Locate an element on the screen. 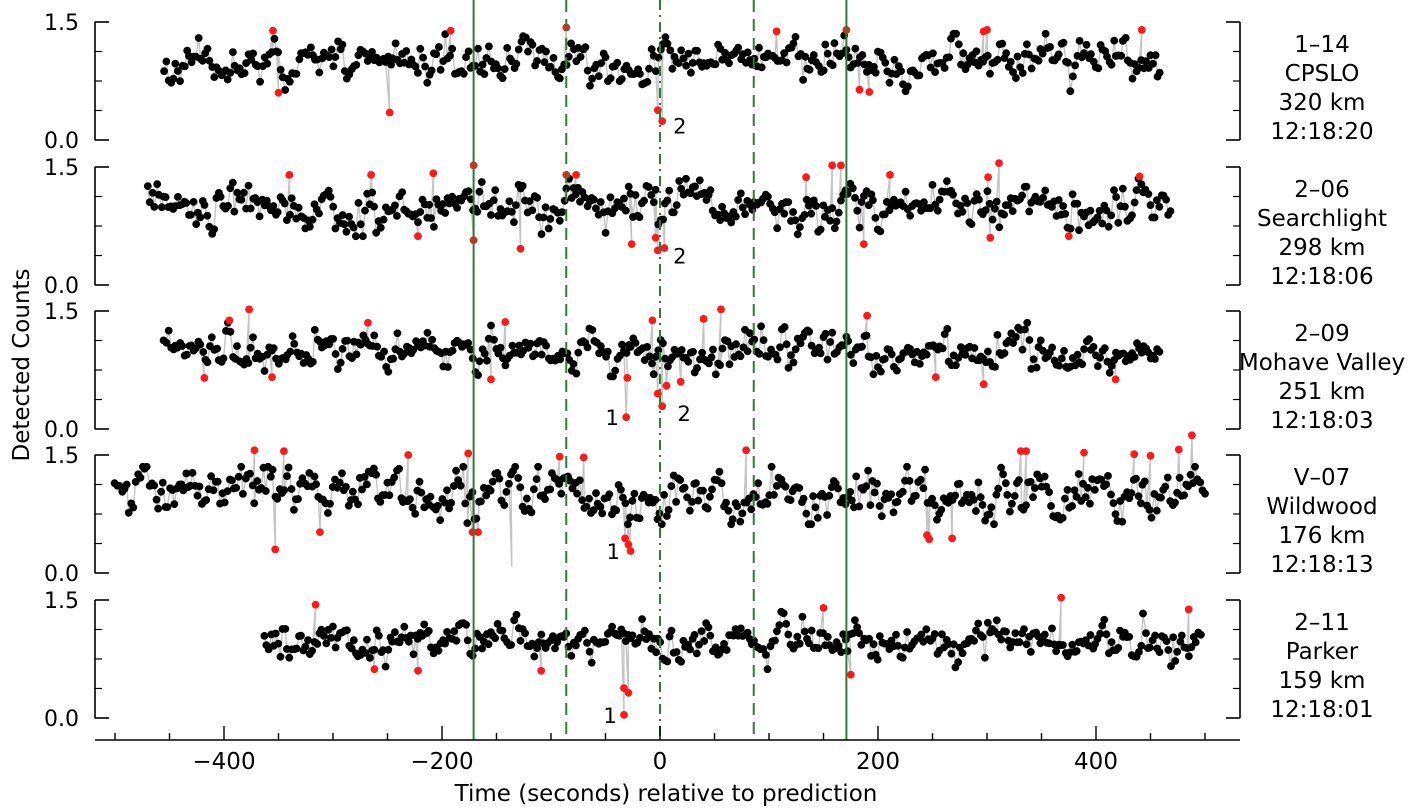  x-tick-label: 200 is located at coordinates (878, 762).